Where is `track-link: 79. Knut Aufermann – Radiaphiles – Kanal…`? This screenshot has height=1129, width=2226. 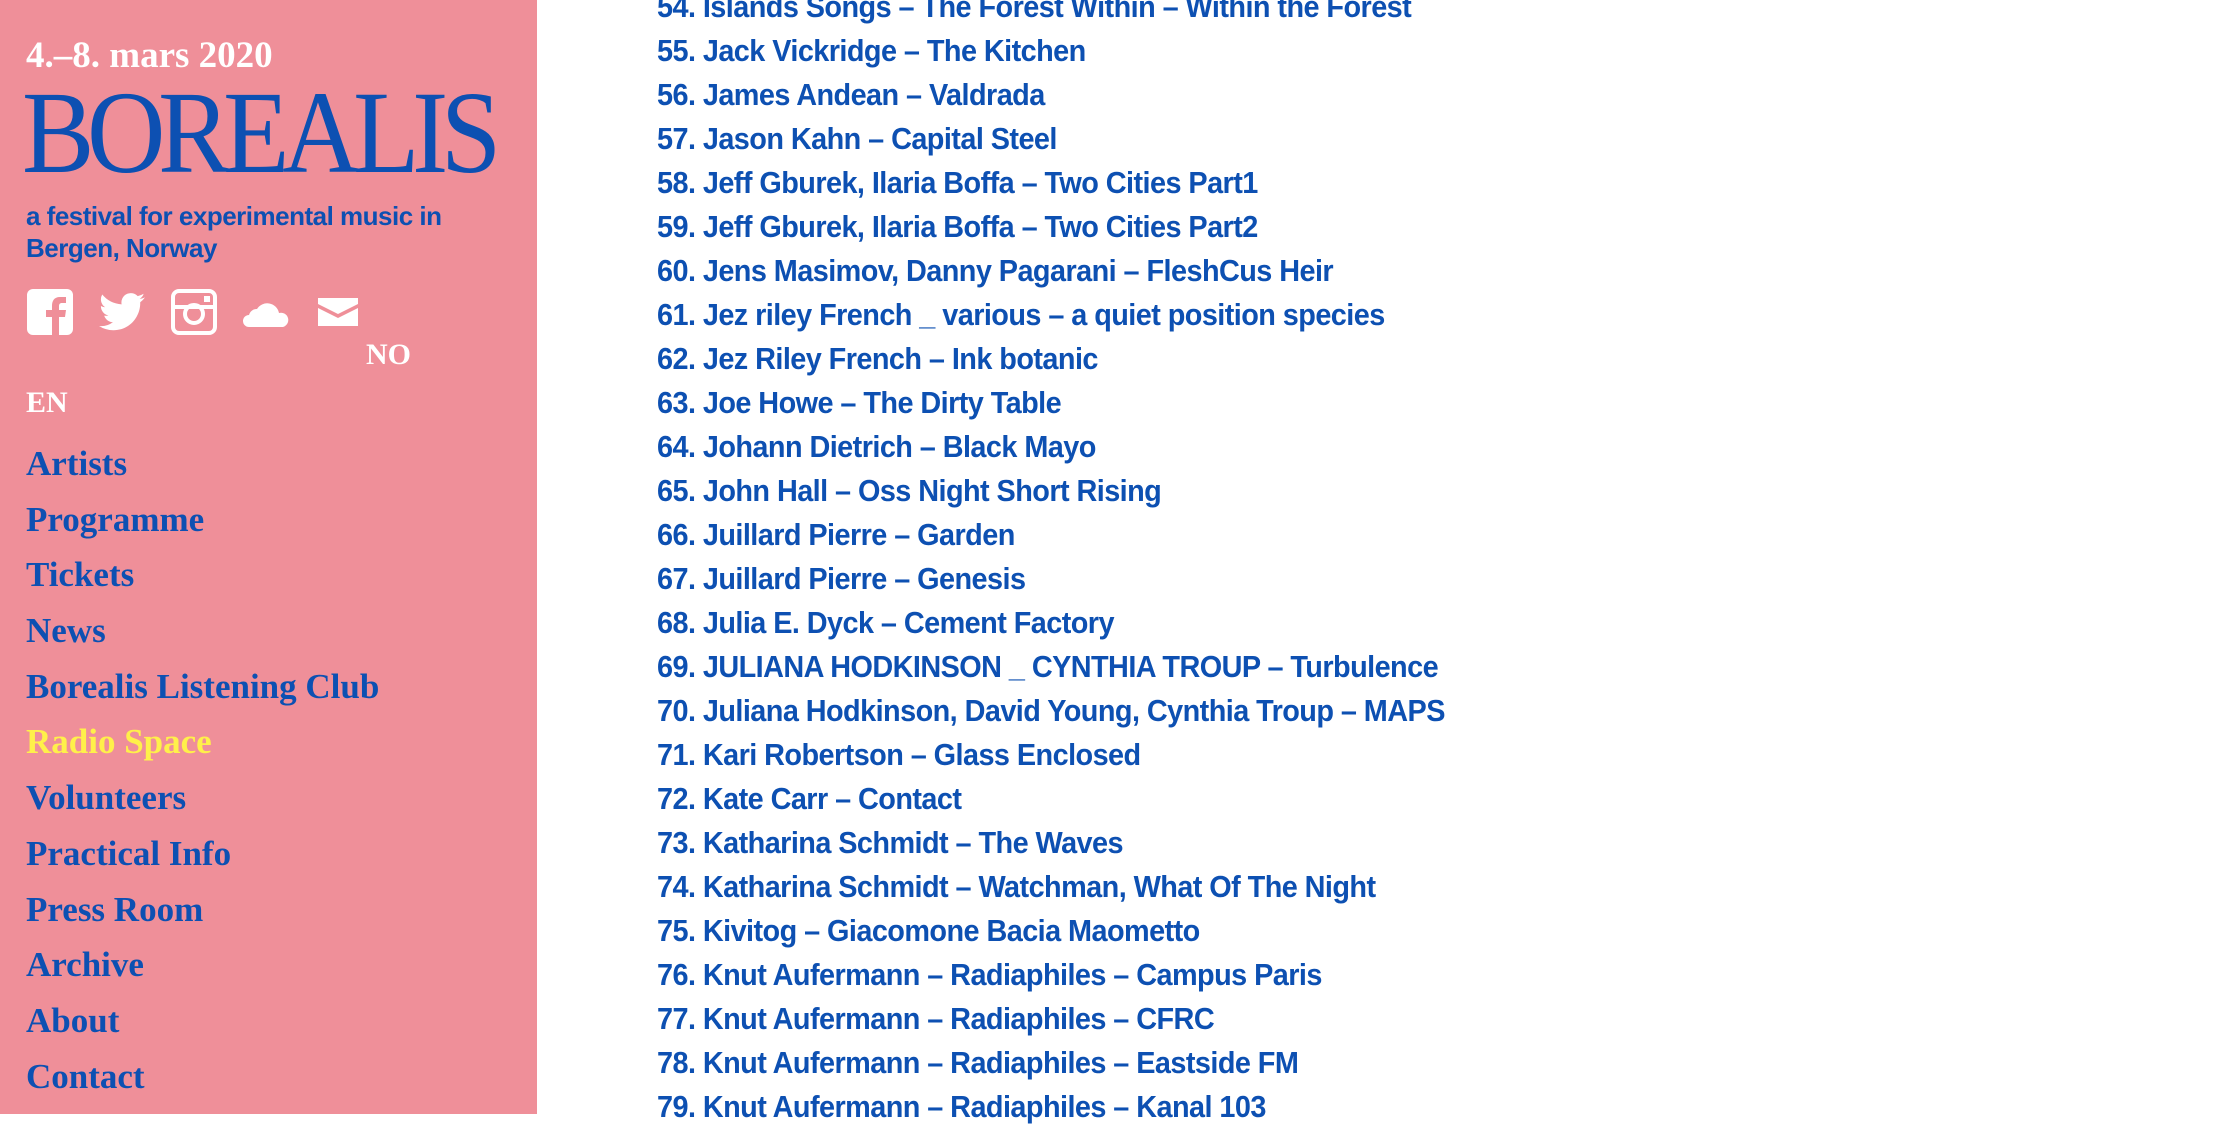 track-link: 79. Knut Aufermann – Radiaphiles – Kanal… is located at coordinates (961, 1106).